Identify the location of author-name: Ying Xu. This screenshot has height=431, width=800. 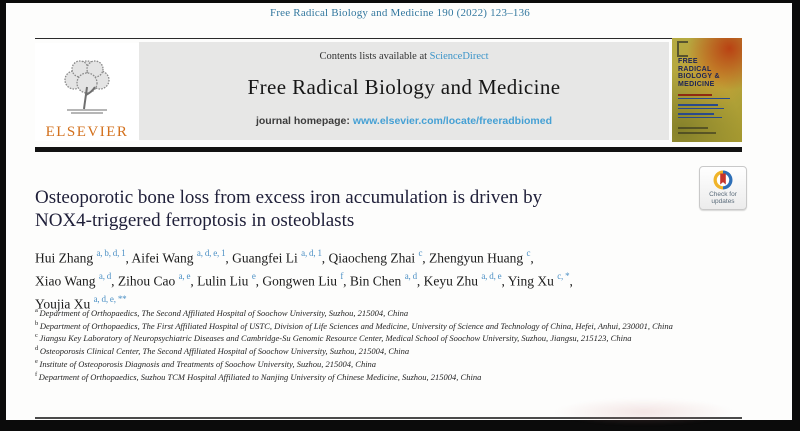
(532, 281).